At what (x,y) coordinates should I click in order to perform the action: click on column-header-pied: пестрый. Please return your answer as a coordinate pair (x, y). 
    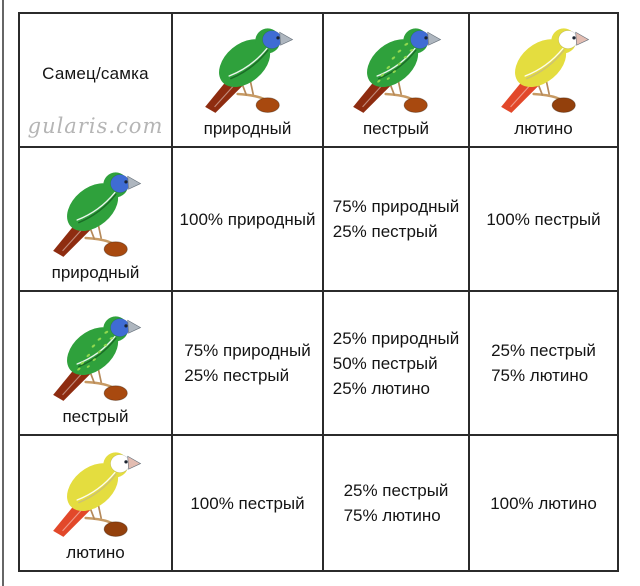
    Looking at the image, I should click on (397, 81).